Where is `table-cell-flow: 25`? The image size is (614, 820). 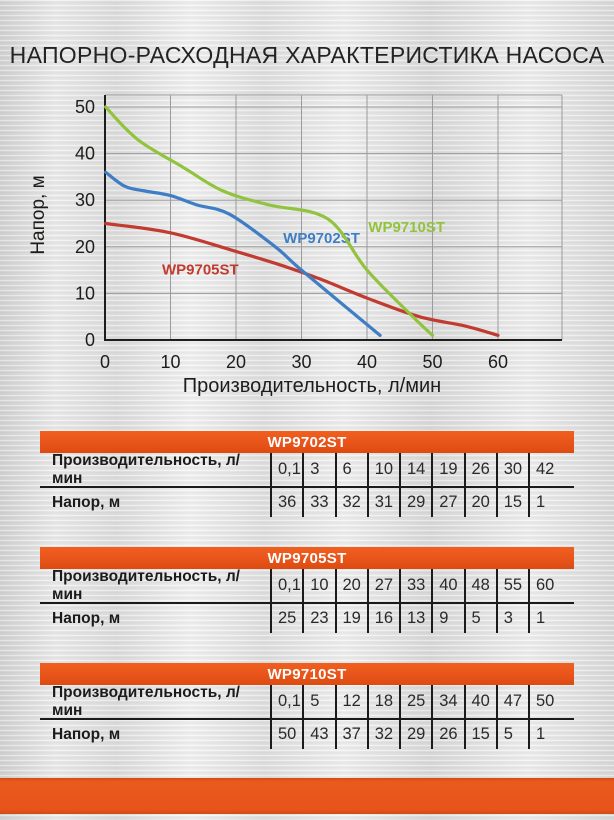
table-cell-flow: 25 is located at coordinates (415, 701).